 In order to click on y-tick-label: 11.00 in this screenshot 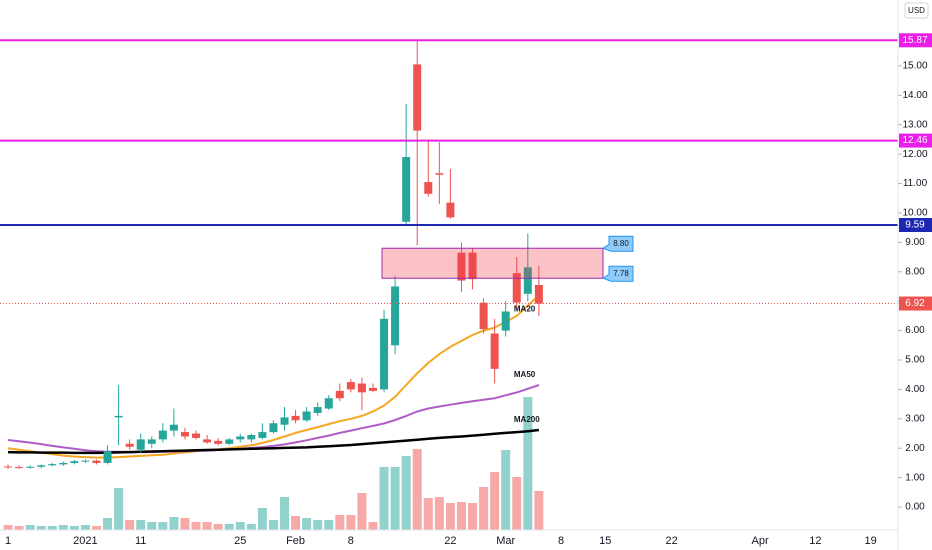, I will do `click(915, 183)`.